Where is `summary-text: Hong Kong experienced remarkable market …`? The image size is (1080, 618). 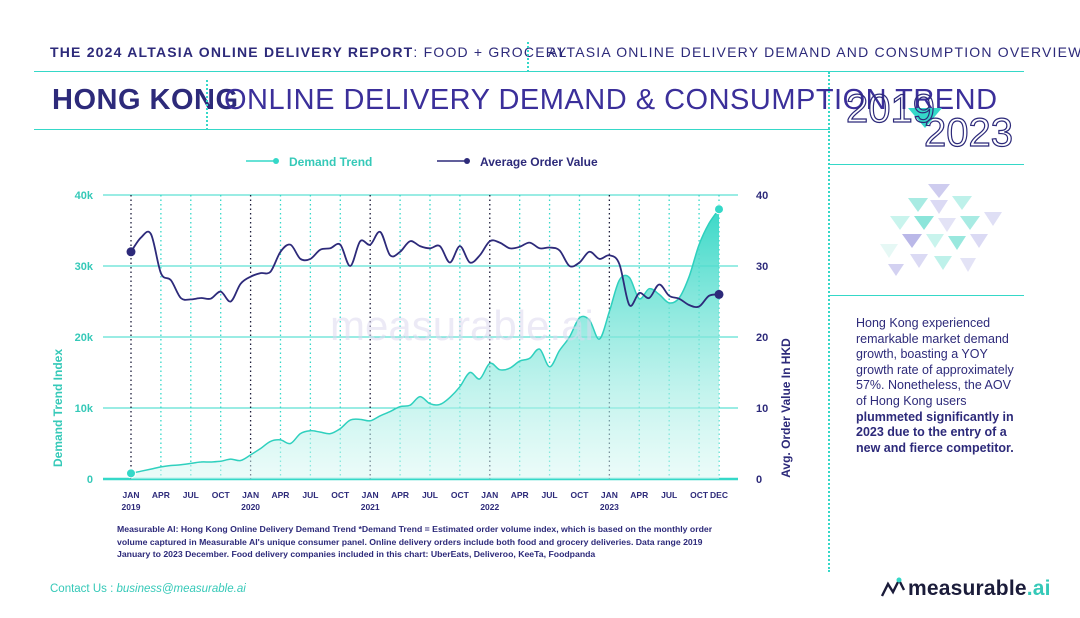 summary-text: Hong Kong experienced remarkable market … is located at coordinates (935, 385).